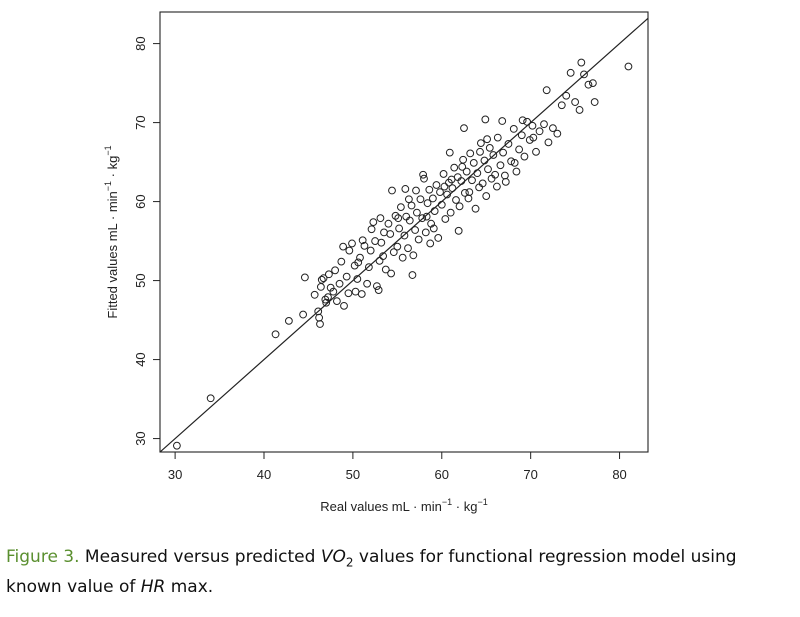 The height and width of the screenshot is (617, 800). I want to click on y-axis: 30 40 50 60 70 80, so click(146, 241).